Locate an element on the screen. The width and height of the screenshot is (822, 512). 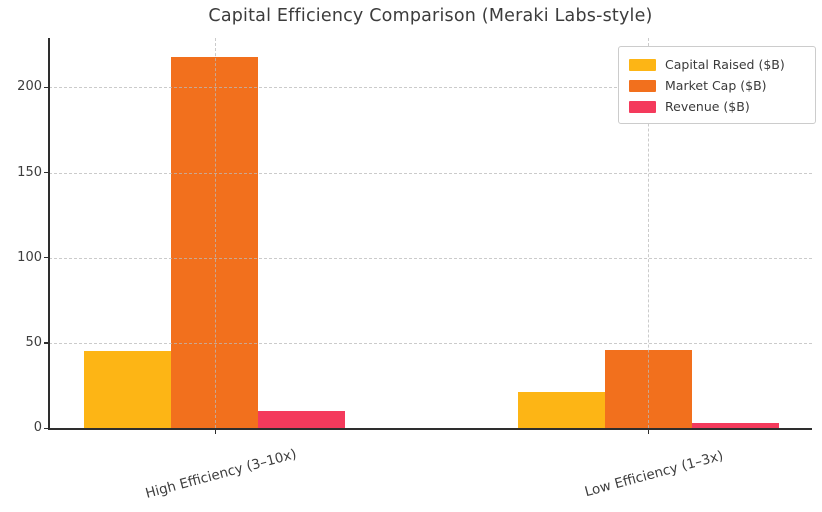
legend-label: Market Cap ($B) is located at coordinates (716, 85).